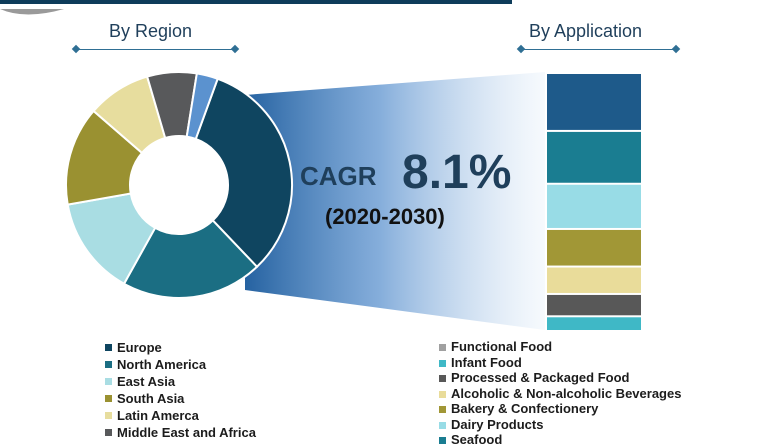 The width and height of the screenshot is (780, 448). What do you see at coordinates (594, 323) in the screenshot?
I see `bar-segment-functional-food` at bounding box center [594, 323].